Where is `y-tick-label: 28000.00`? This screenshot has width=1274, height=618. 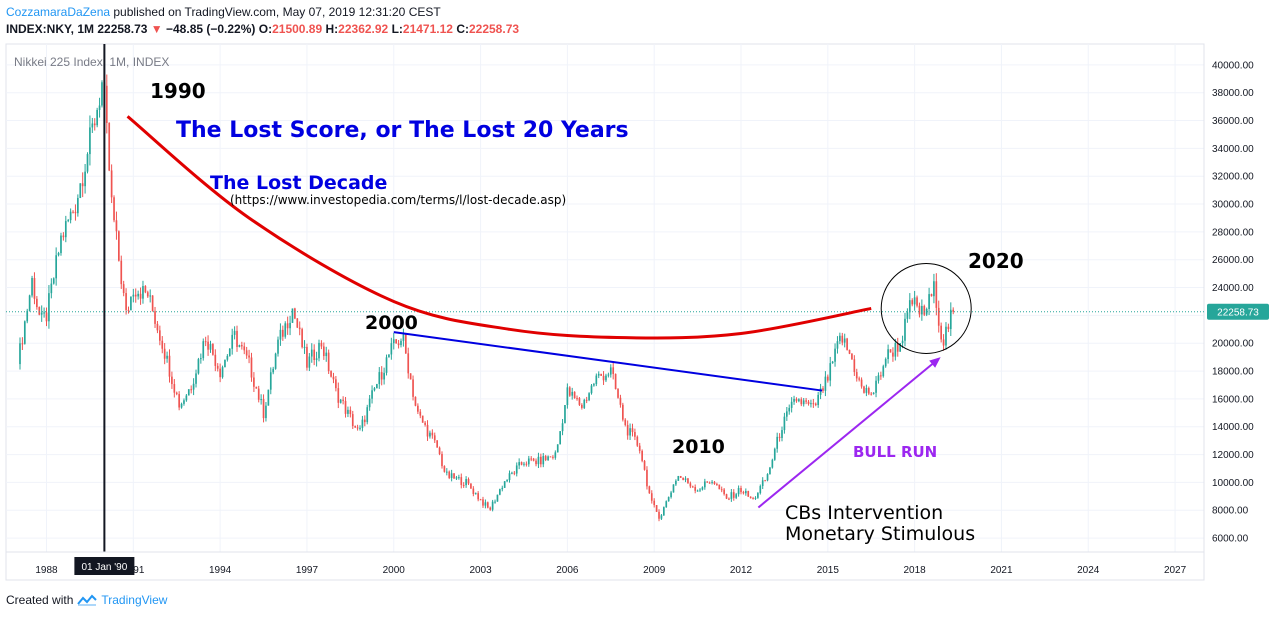
y-tick-label: 28000.00 is located at coordinates (1233, 232).